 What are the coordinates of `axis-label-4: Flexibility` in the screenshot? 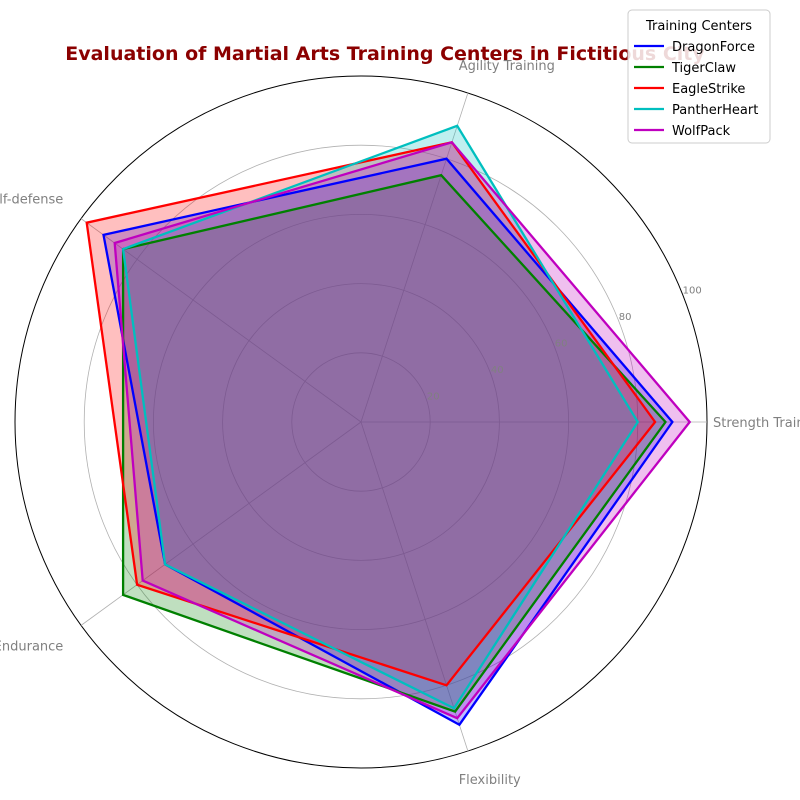 It's located at (490, 780).